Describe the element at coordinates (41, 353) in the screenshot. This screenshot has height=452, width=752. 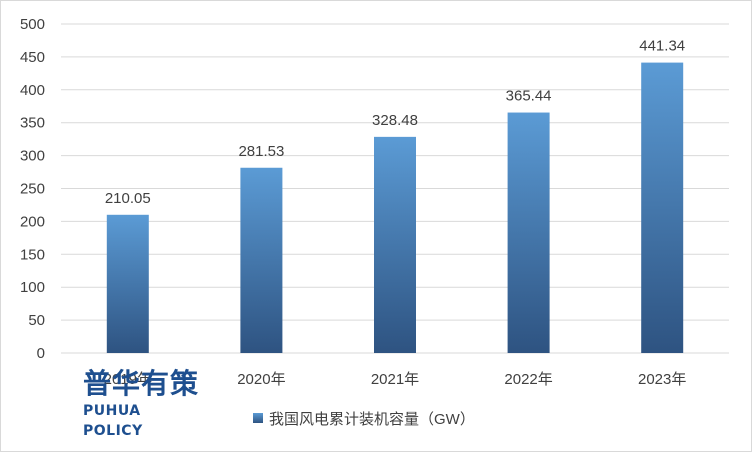
I see `y-tick-label: 0` at that location.